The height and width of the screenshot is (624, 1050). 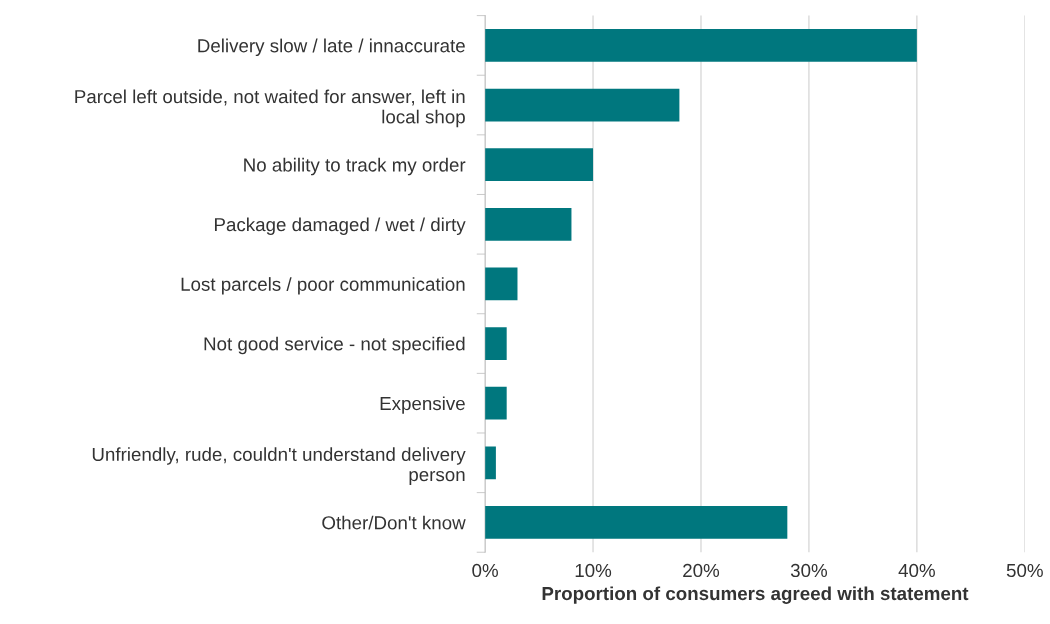 I want to click on y-tick-label: Package damaged / wet / dirty, so click(x=340, y=226).